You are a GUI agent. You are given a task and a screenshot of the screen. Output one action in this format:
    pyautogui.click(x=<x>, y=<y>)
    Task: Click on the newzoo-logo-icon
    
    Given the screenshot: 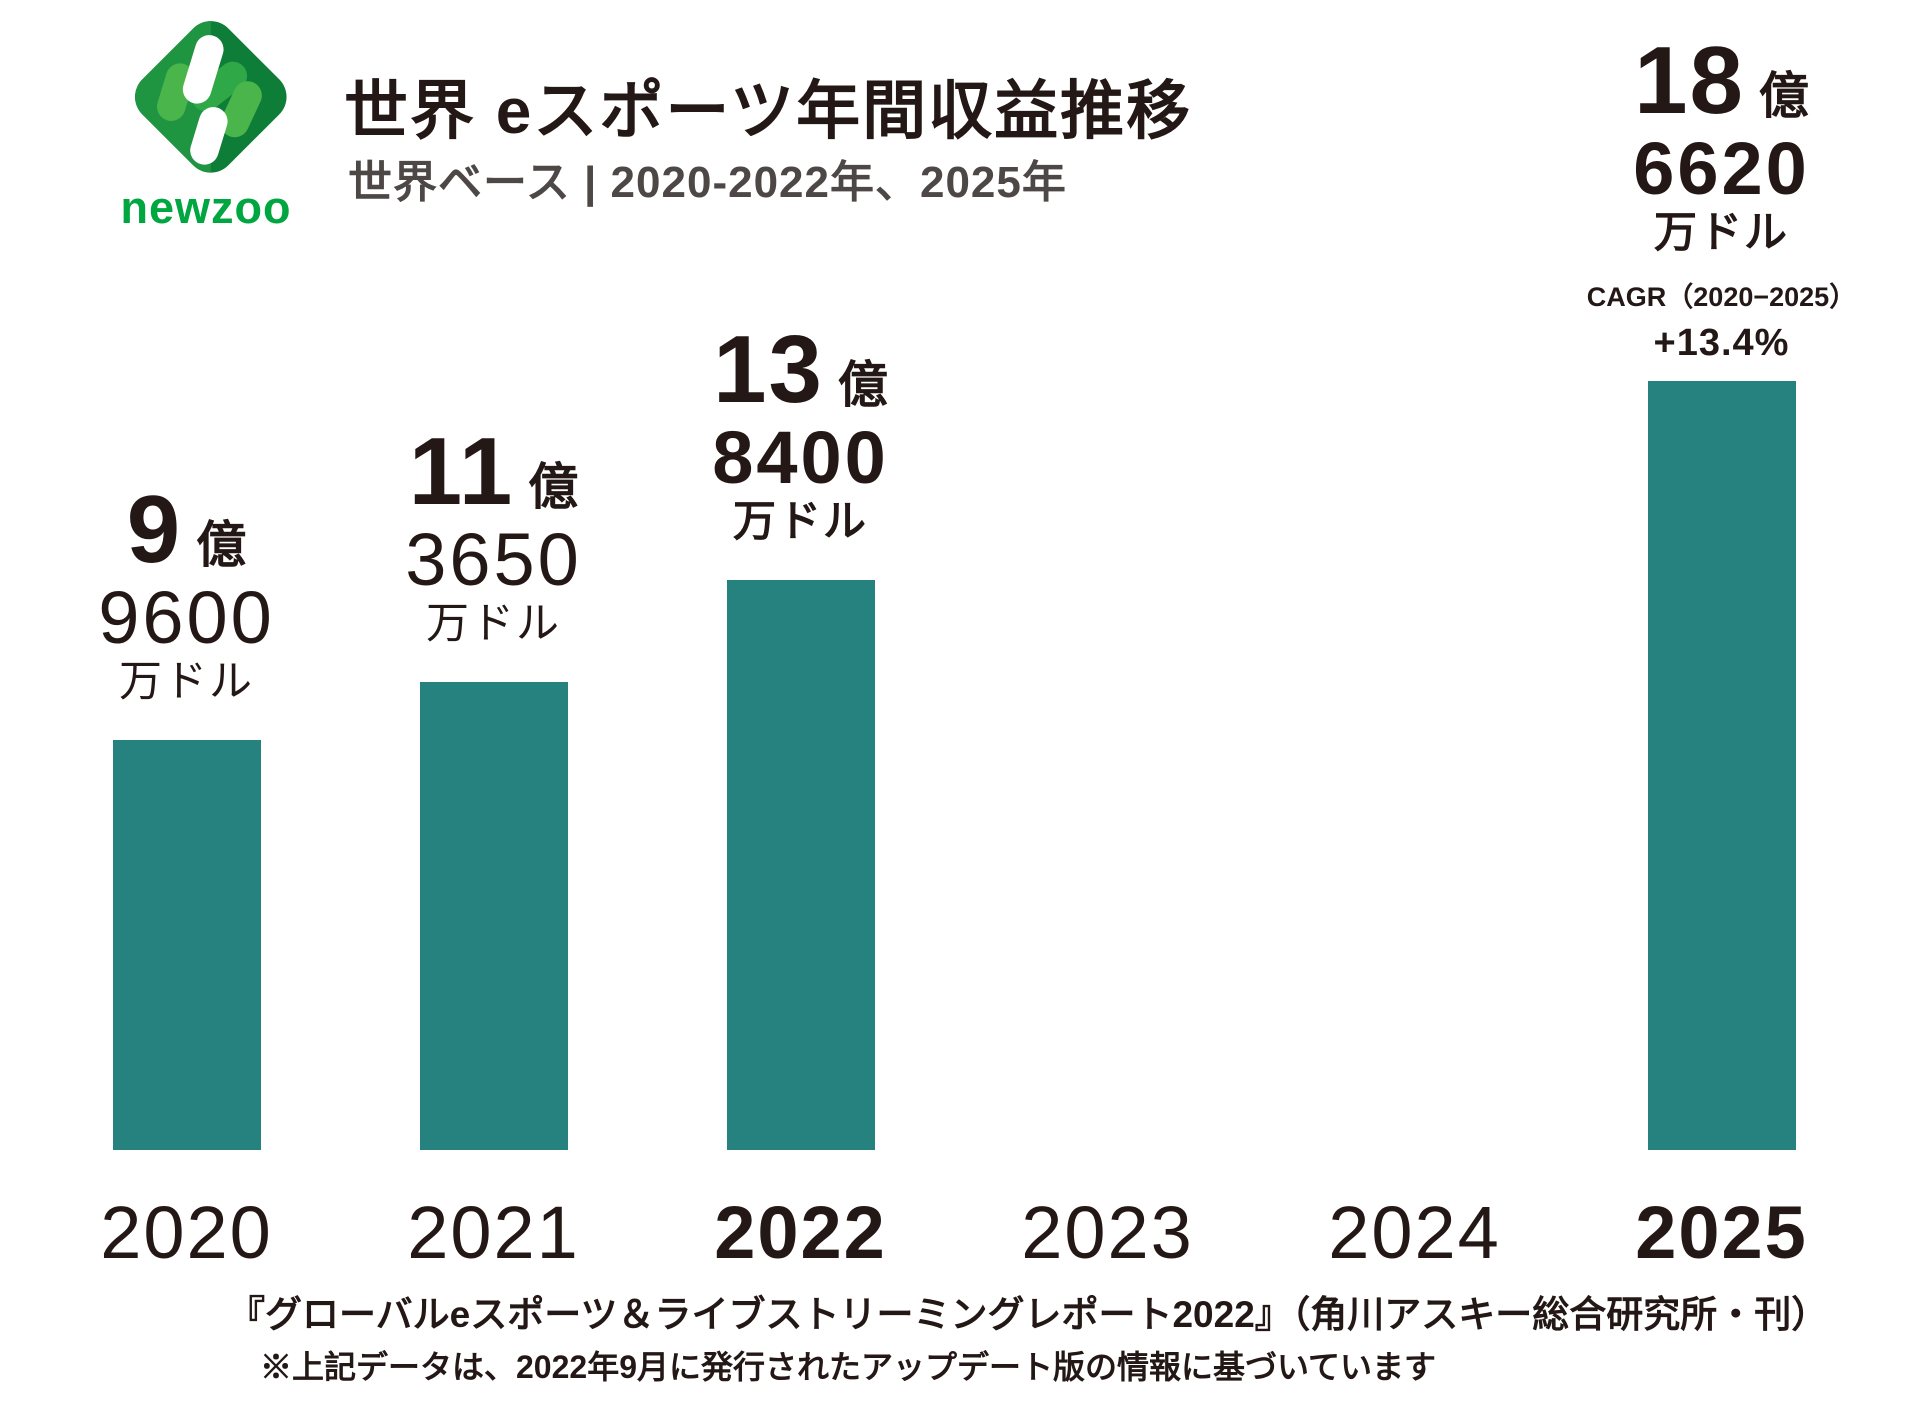 What is the action you would take?
    pyautogui.click(x=205, y=96)
    